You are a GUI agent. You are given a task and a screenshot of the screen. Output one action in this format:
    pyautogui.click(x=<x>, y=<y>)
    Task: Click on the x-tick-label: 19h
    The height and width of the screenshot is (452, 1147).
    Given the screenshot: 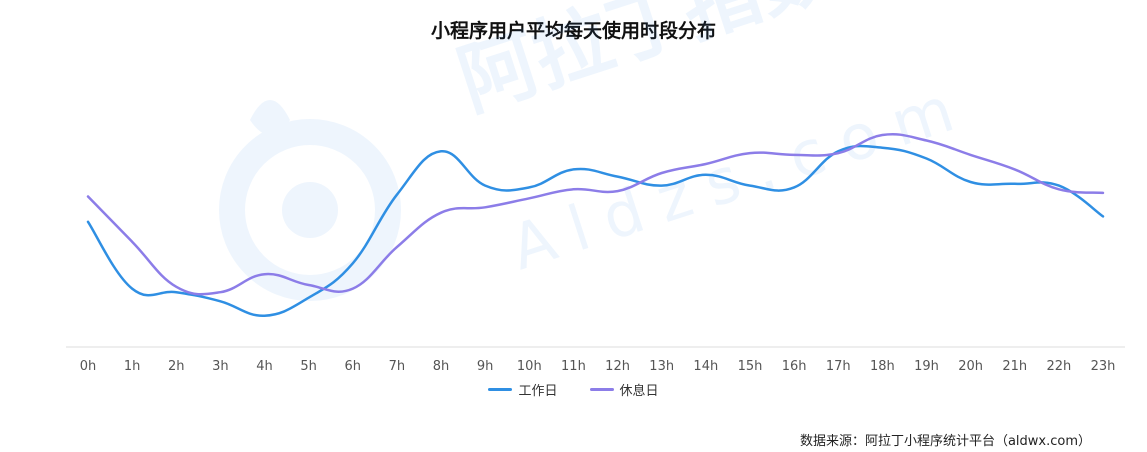 What is the action you would take?
    pyautogui.click(x=926, y=366)
    